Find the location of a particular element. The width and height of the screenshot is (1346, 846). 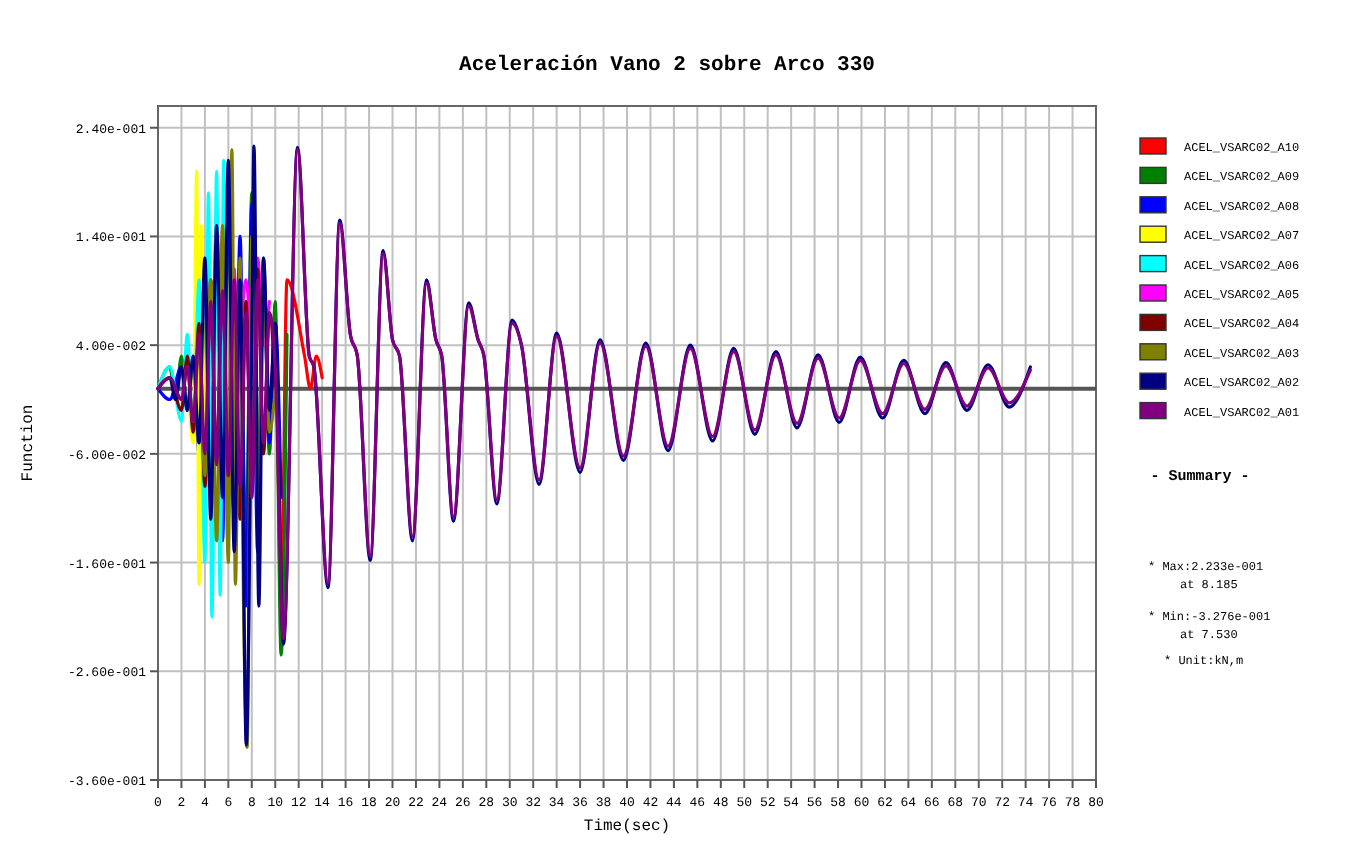

chart-title: Aceleración Vano 2 sobre Arco 330 is located at coordinates (667, 66).